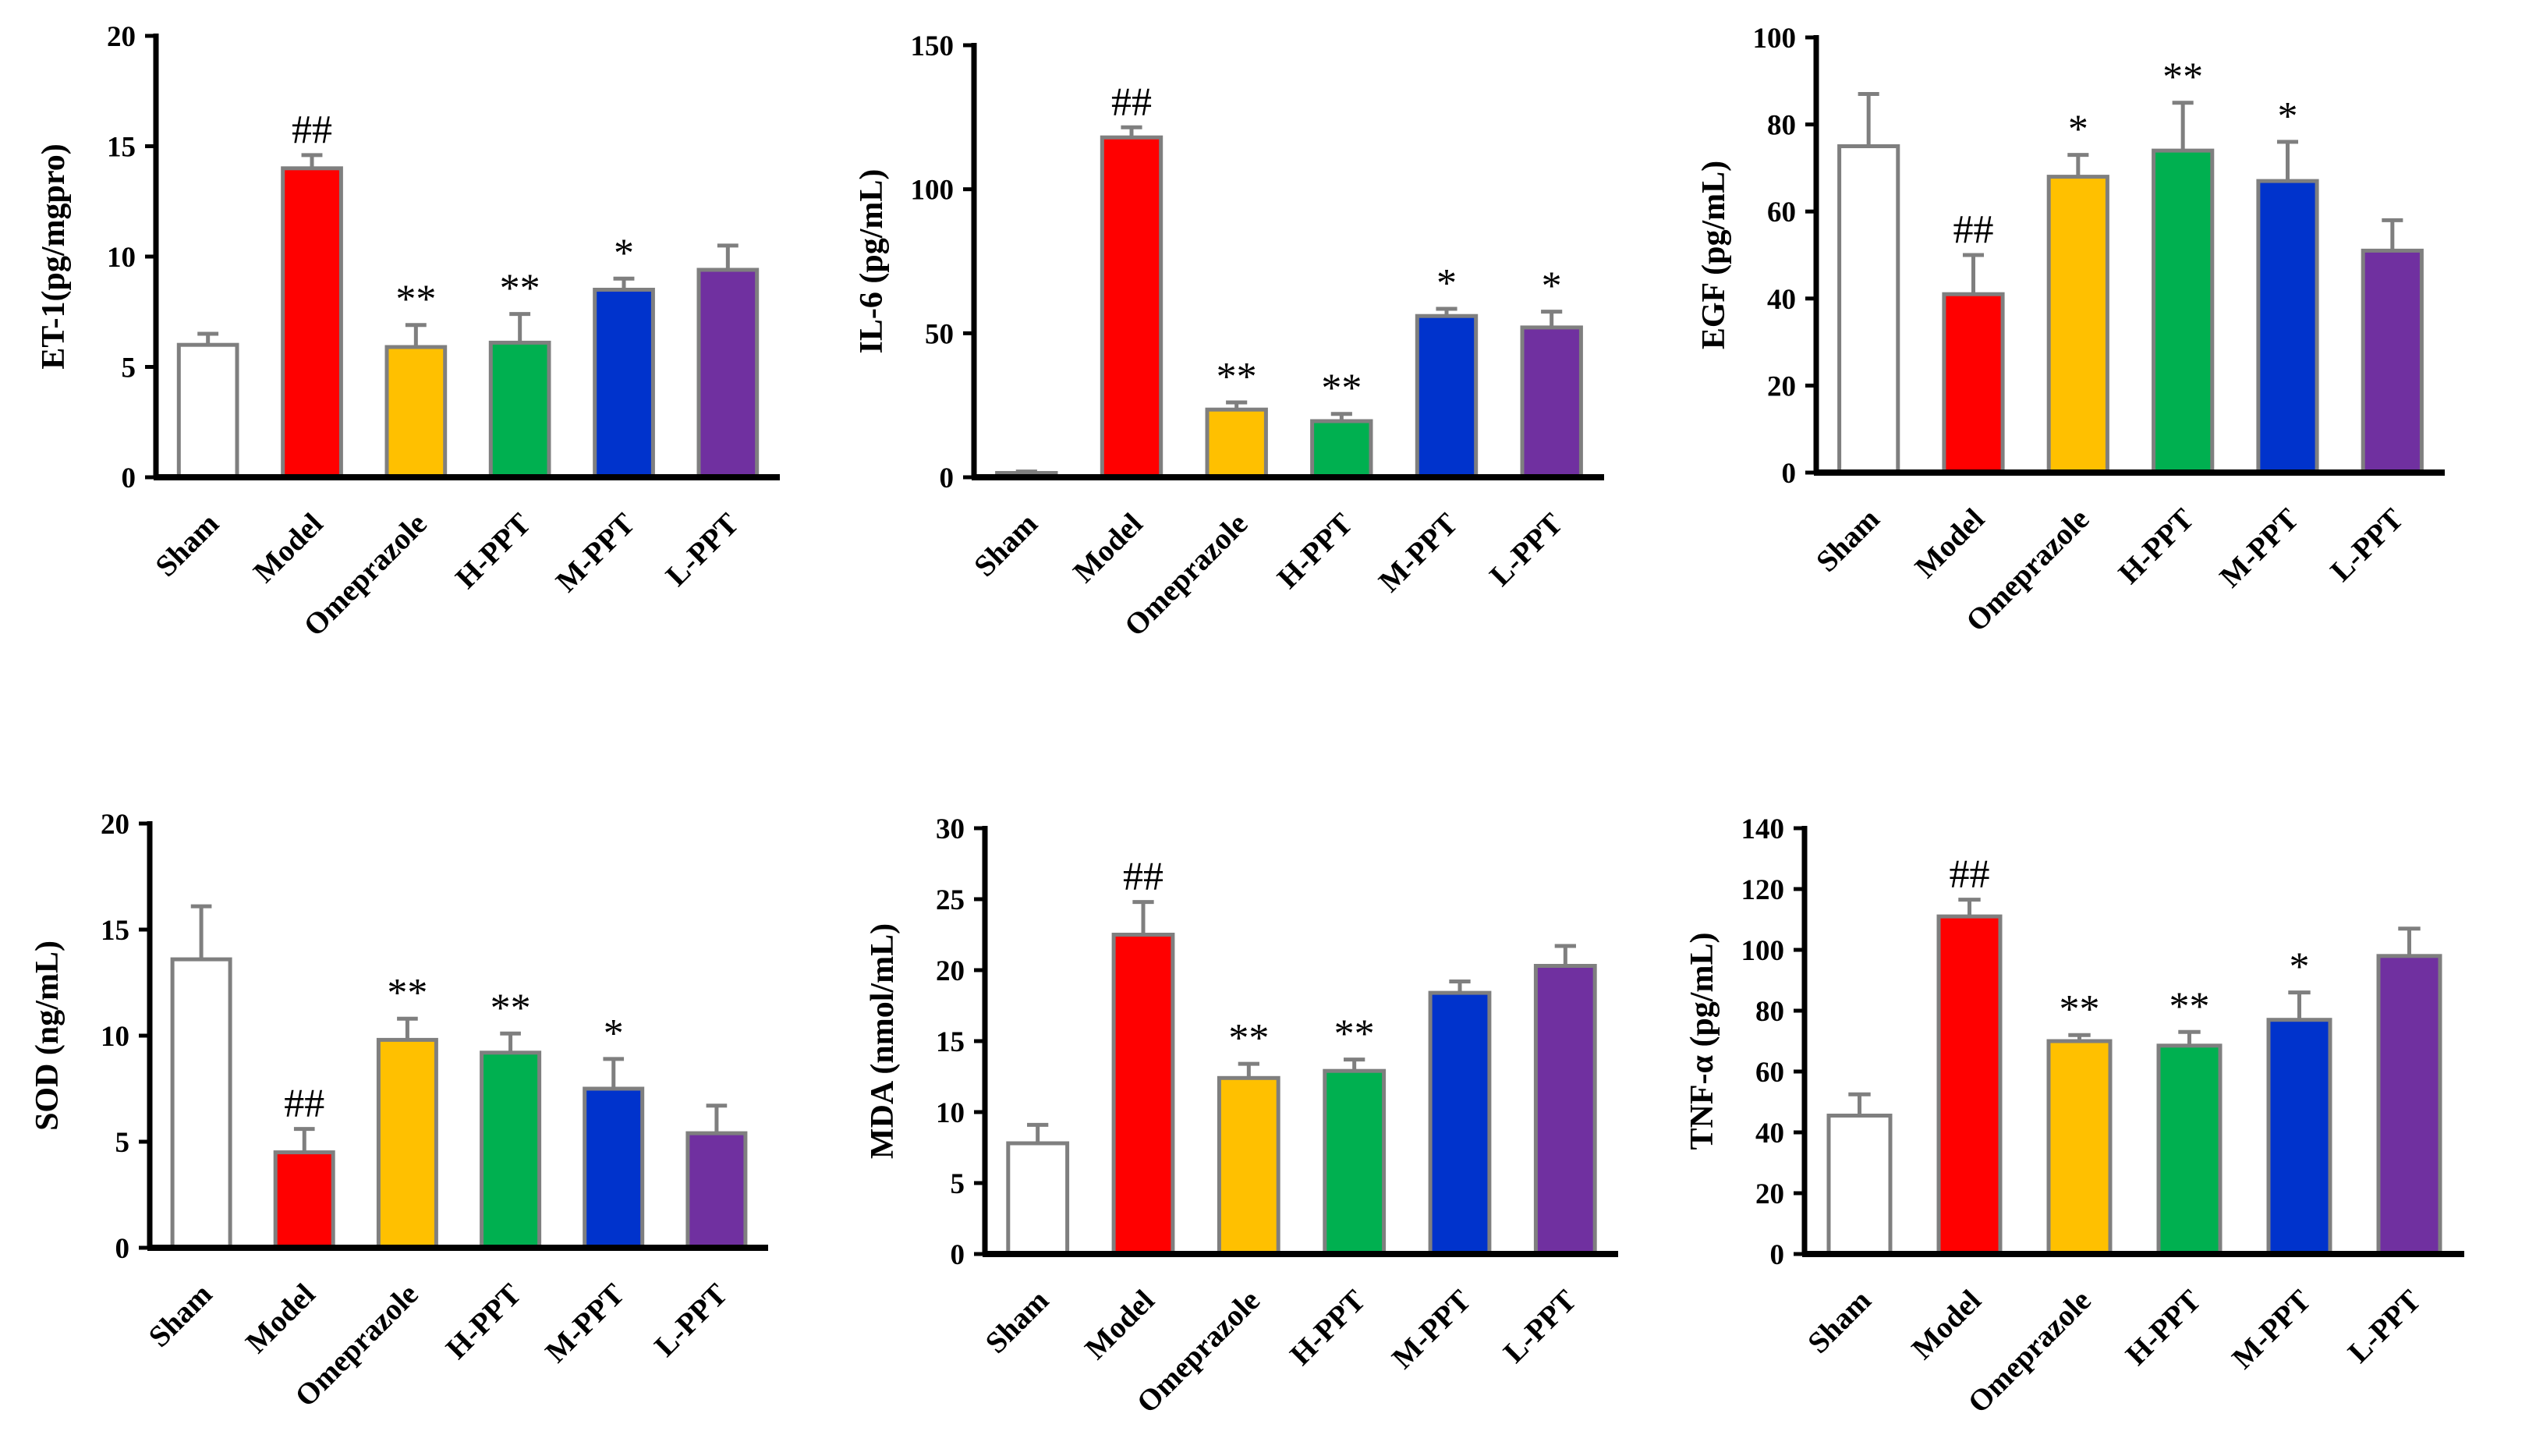 The height and width of the screenshot is (1456, 2536). I want to click on y-tick-label: 60, so click(1769, 1073).